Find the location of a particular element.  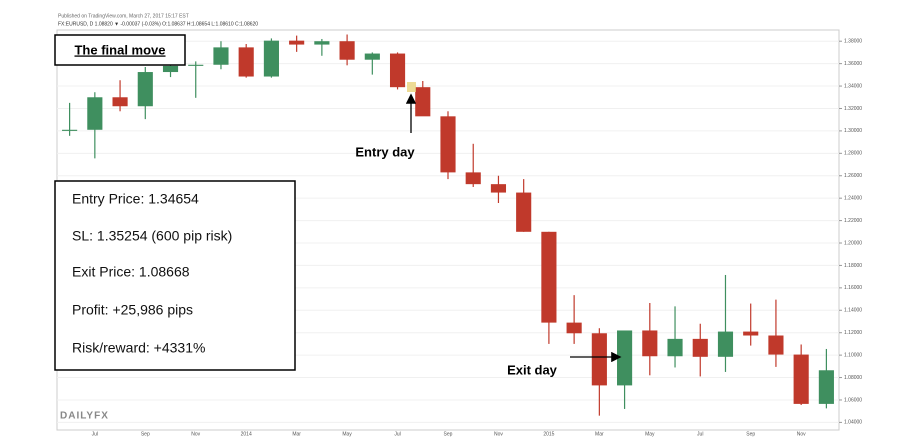

logo: DAILYFX is located at coordinates (84, 416).